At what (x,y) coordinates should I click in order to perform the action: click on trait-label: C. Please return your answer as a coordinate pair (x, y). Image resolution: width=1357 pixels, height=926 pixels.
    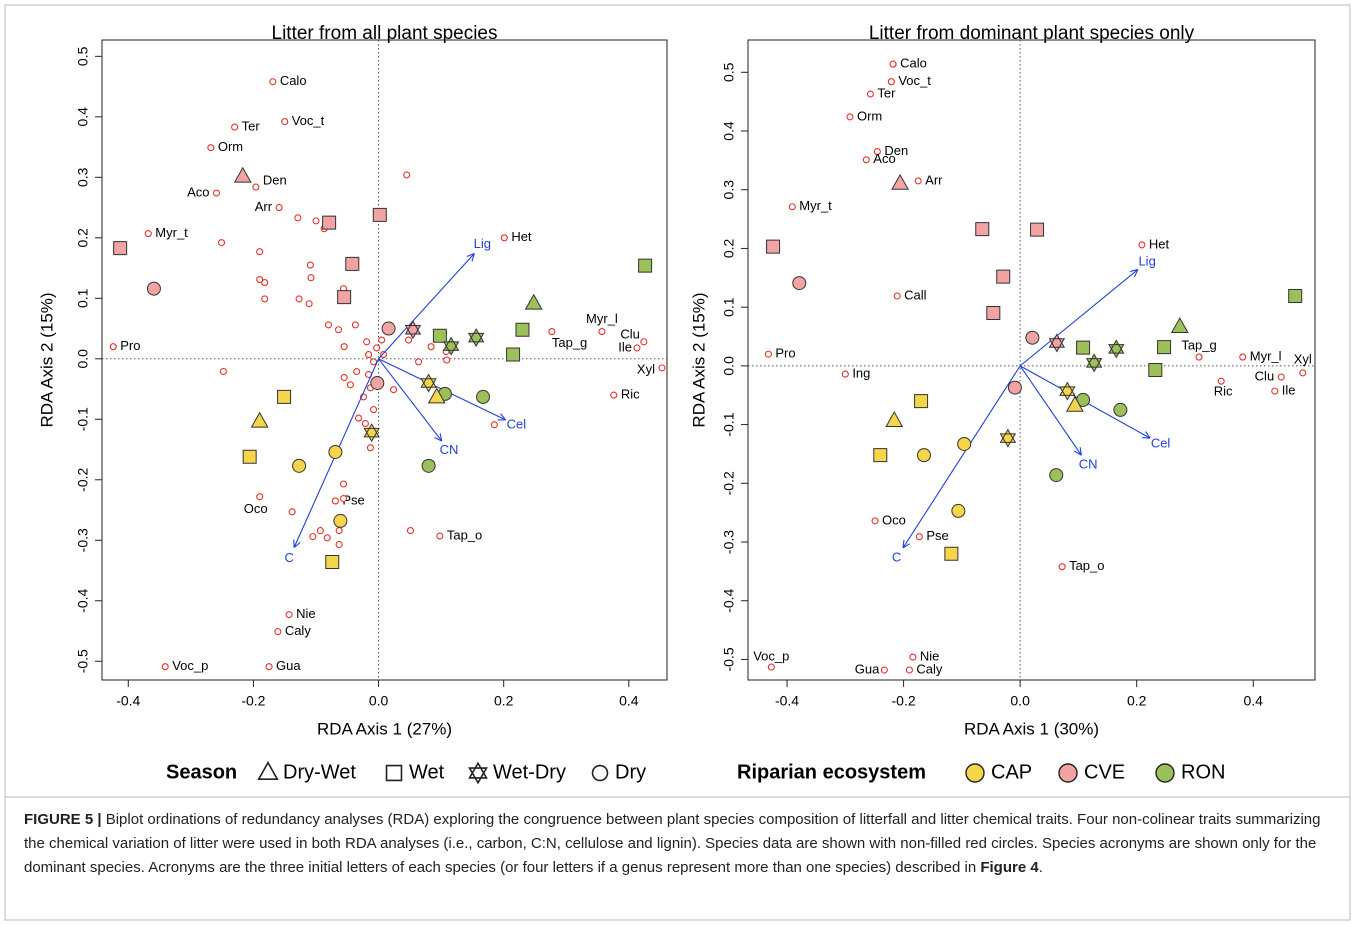
    Looking at the image, I should click on (288, 557).